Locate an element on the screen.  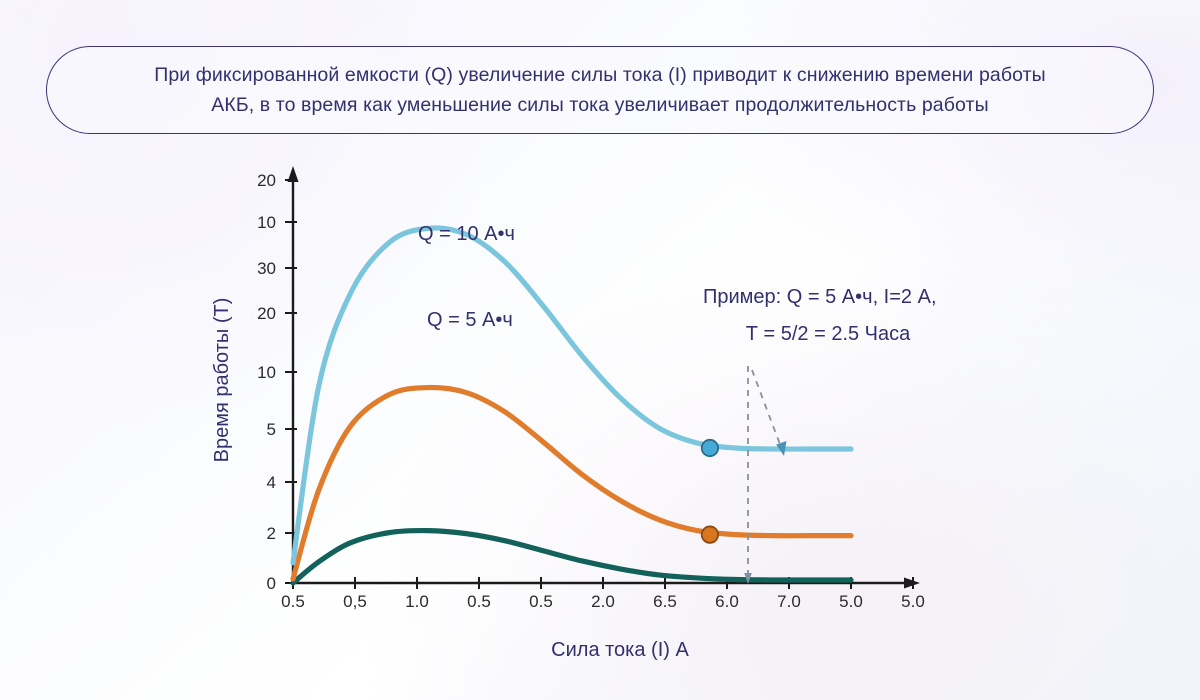
orange-marker is located at coordinates (710, 534).